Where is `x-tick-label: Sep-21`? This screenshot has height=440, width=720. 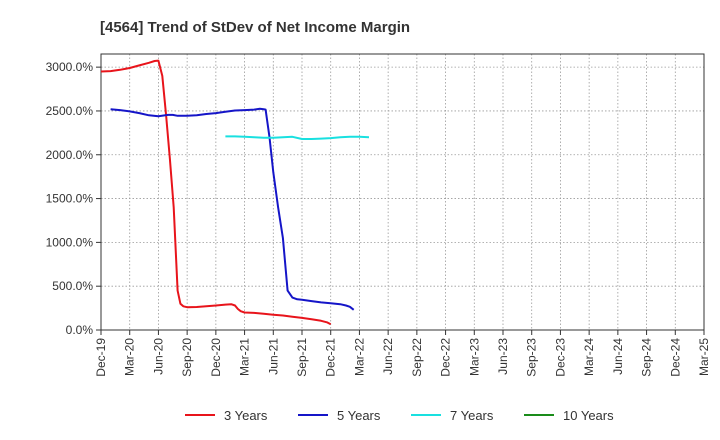
x-tick-label: Sep-21 is located at coordinates (302, 357).